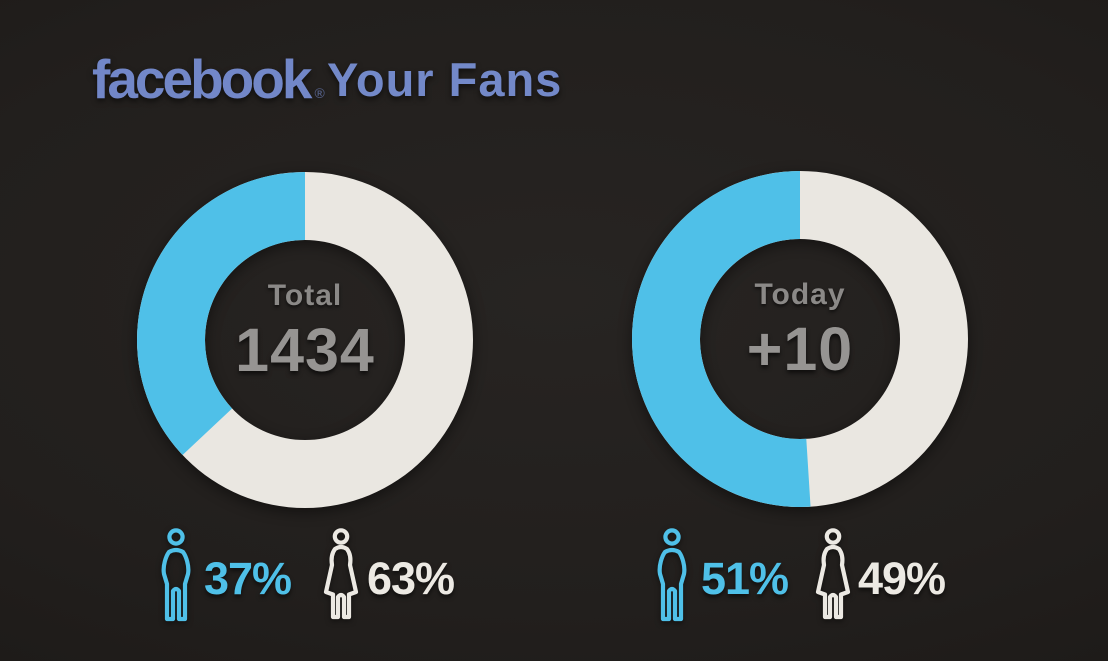  Describe the element at coordinates (445, 79) in the screenshot. I see `page-title: Your Fans` at that location.